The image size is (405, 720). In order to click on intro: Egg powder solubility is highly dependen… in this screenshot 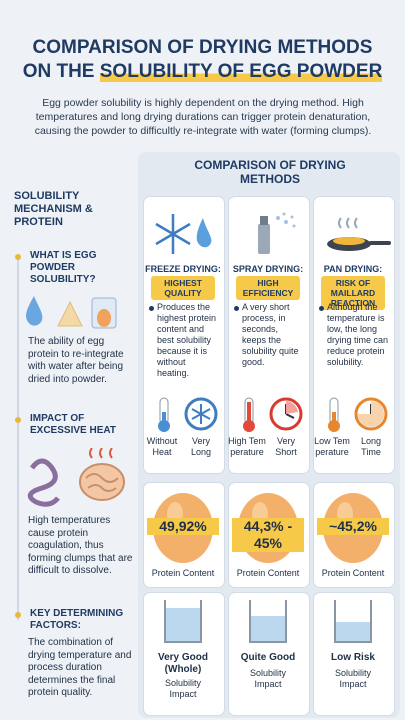, I will do `click(203, 117)`.